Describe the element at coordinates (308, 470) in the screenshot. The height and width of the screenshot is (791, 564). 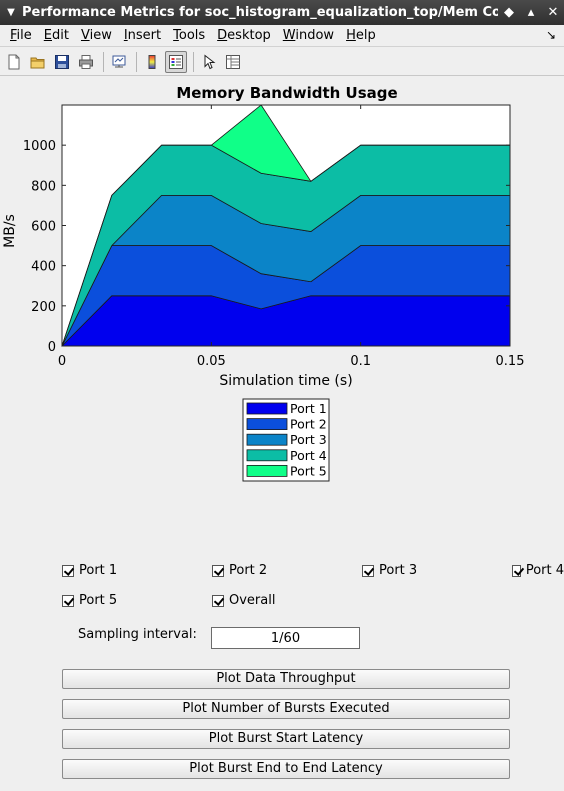
I see `legend-entry: Port 5` at that location.